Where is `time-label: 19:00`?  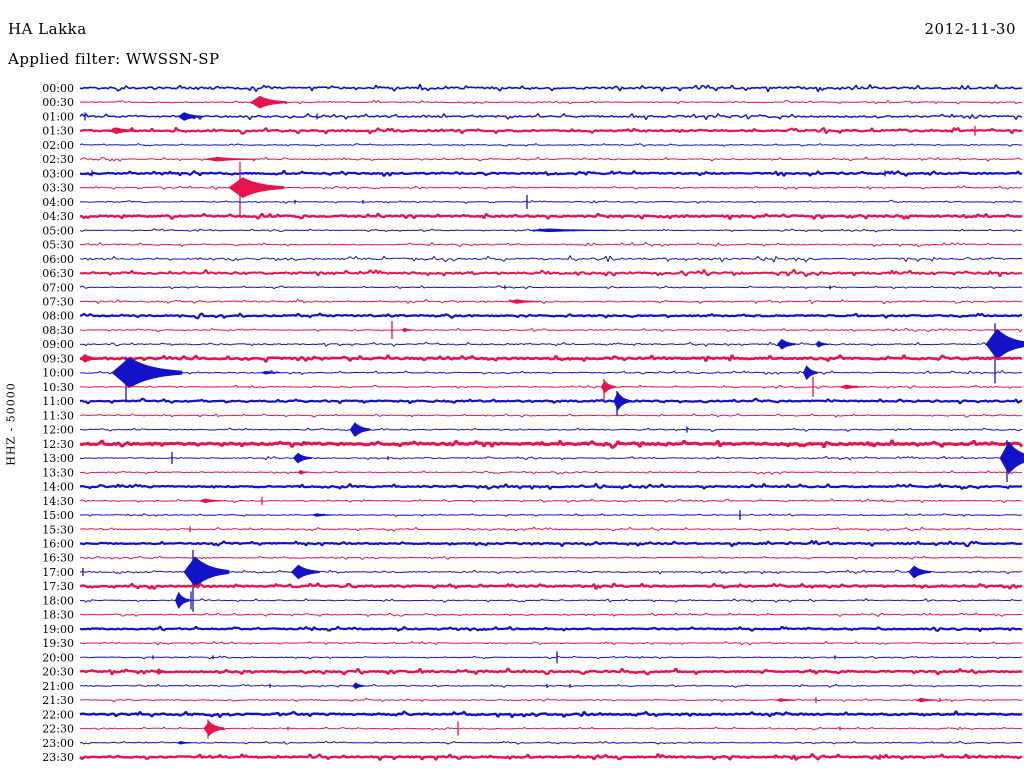
time-label: 19:00 is located at coordinates (58, 629).